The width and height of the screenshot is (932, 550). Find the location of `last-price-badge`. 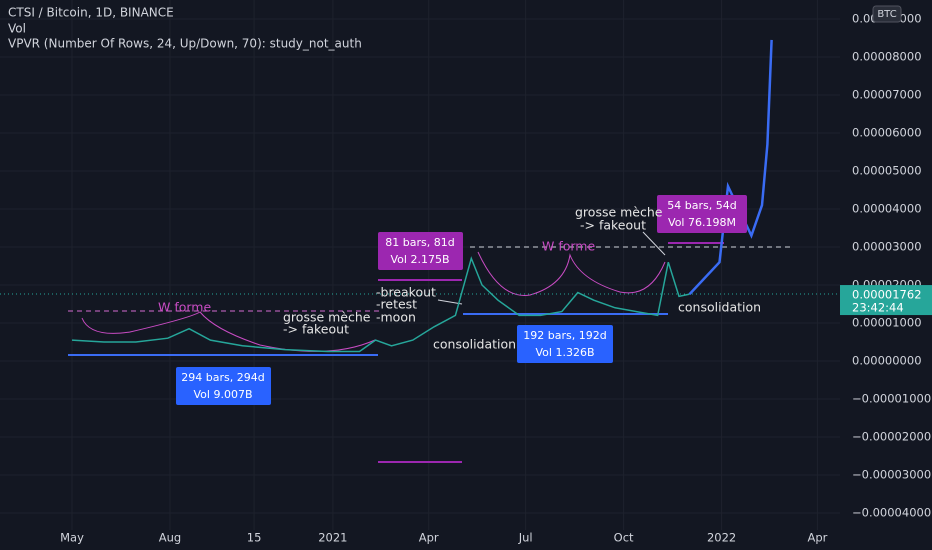

last-price-badge is located at coordinates (886, 300).